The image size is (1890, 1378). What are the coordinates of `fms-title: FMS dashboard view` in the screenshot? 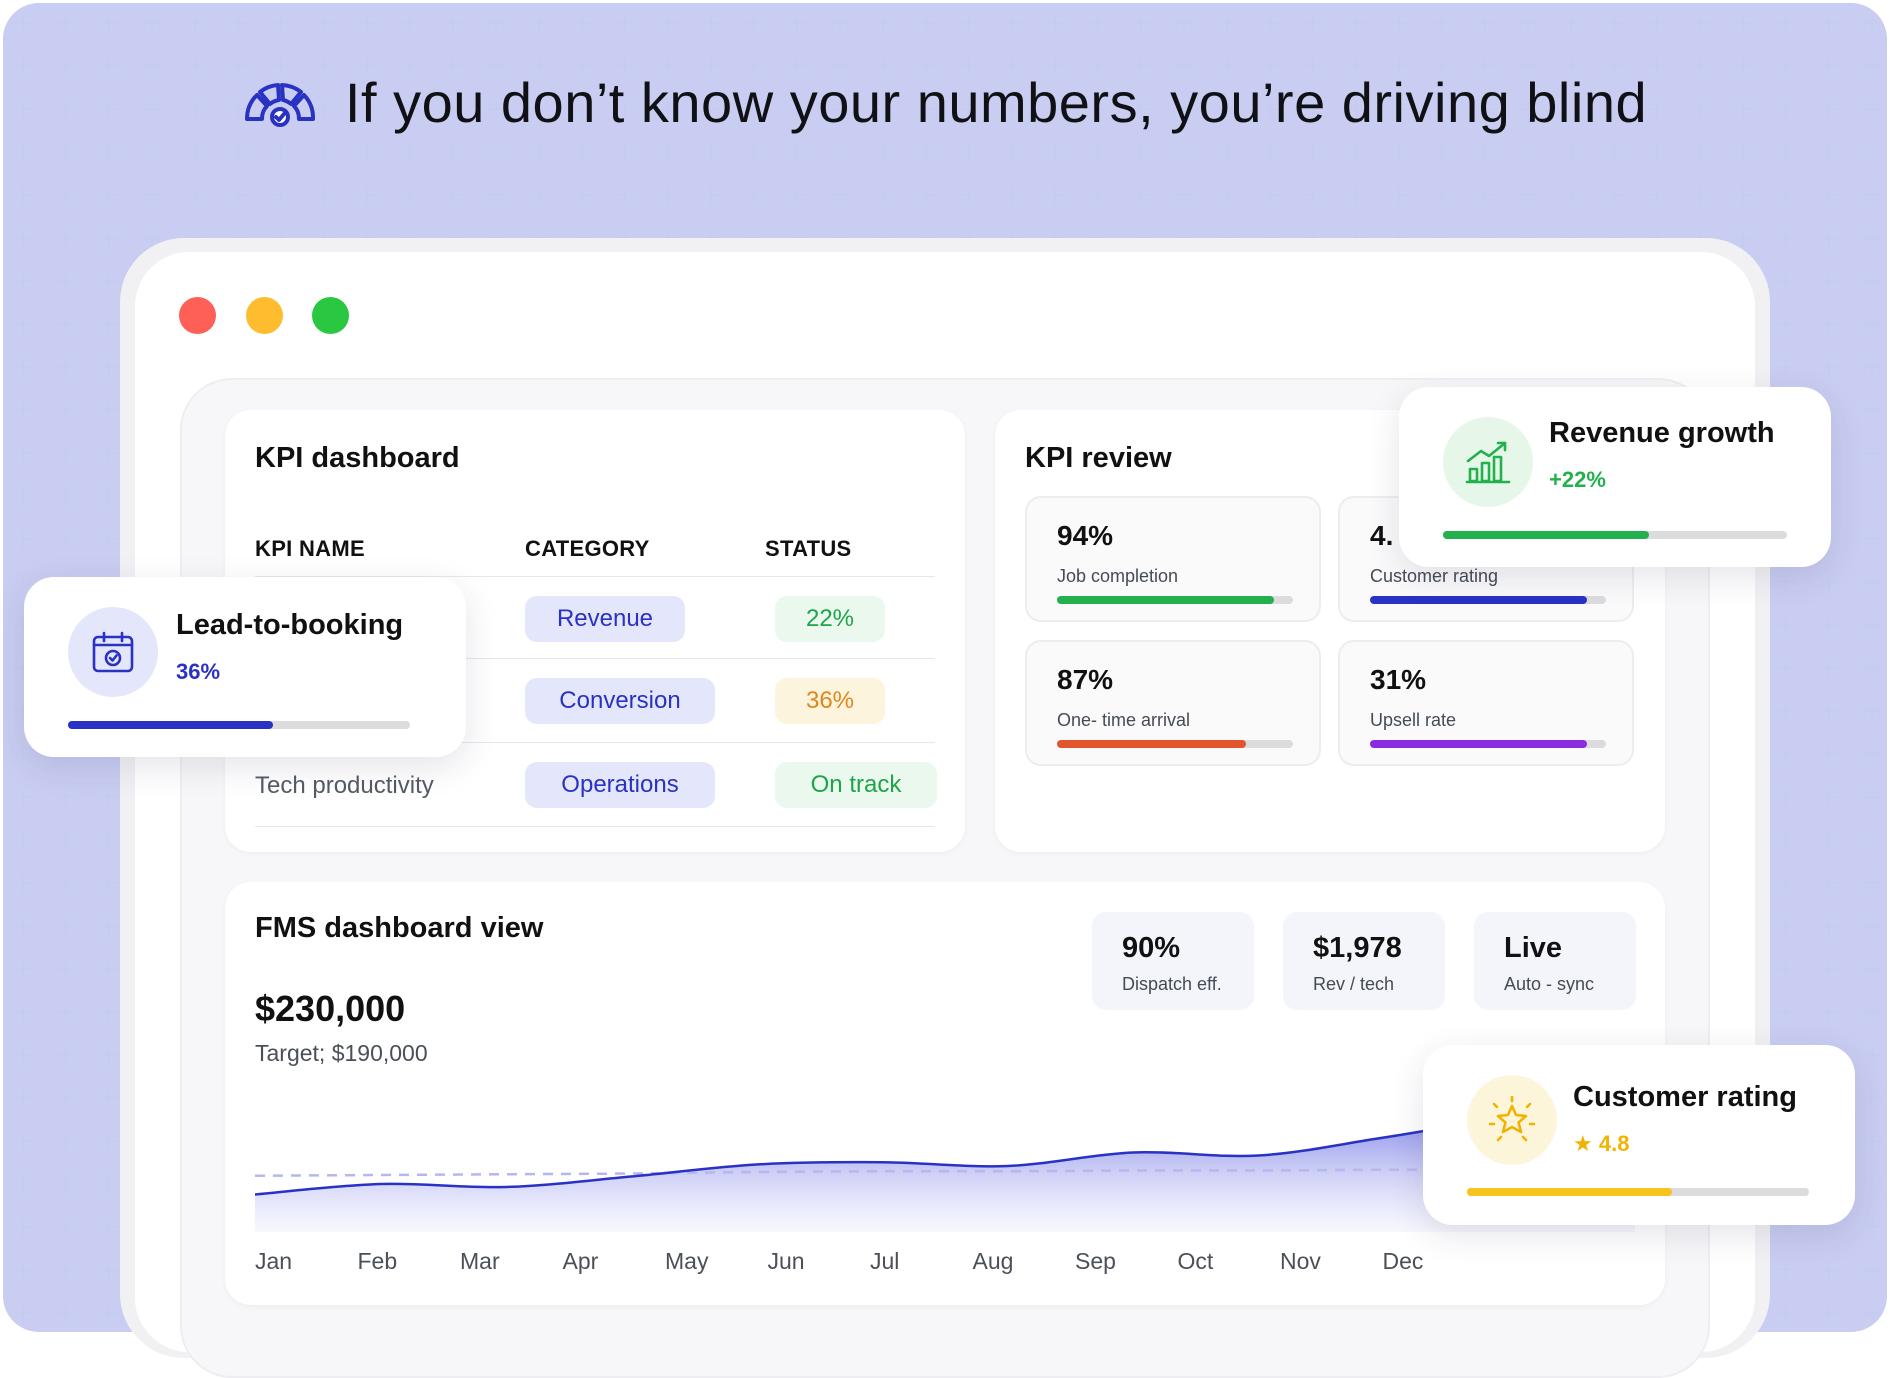 It's located at (399, 928).